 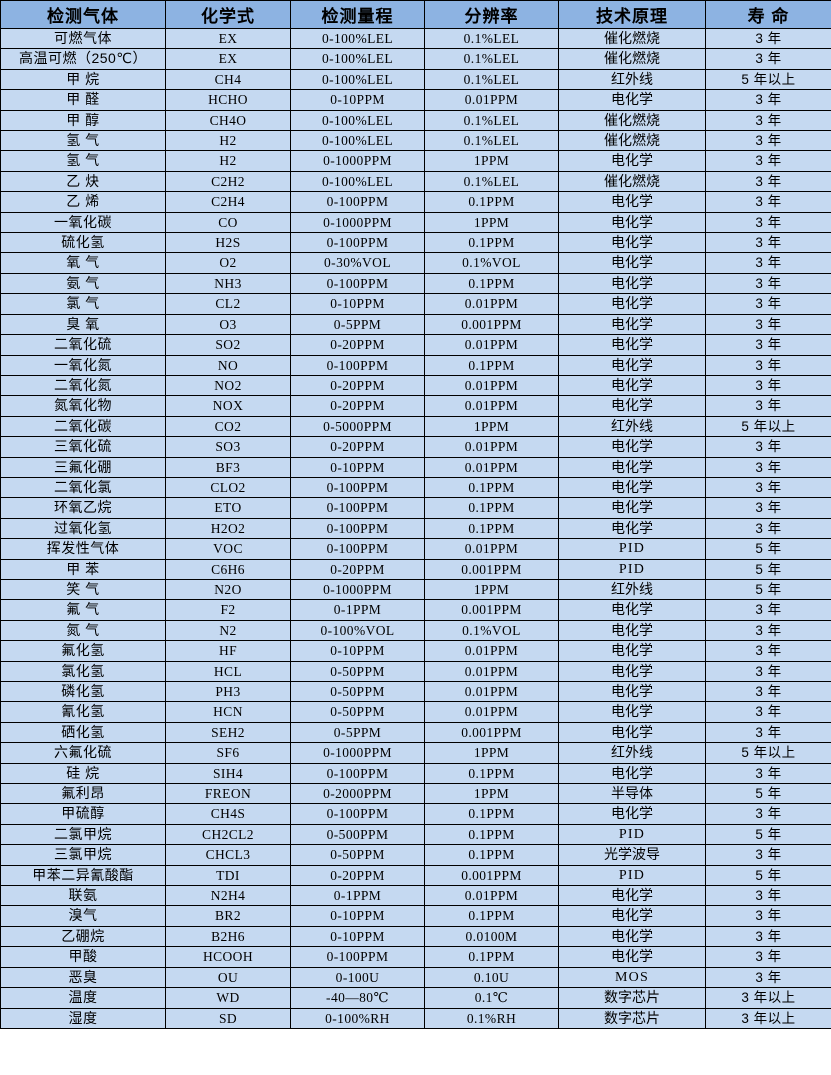 What do you see at coordinates (491, 1018) in the screenshot?
I see `cell-resolution: 0.1%RH` at bounding box center [491, 1018].